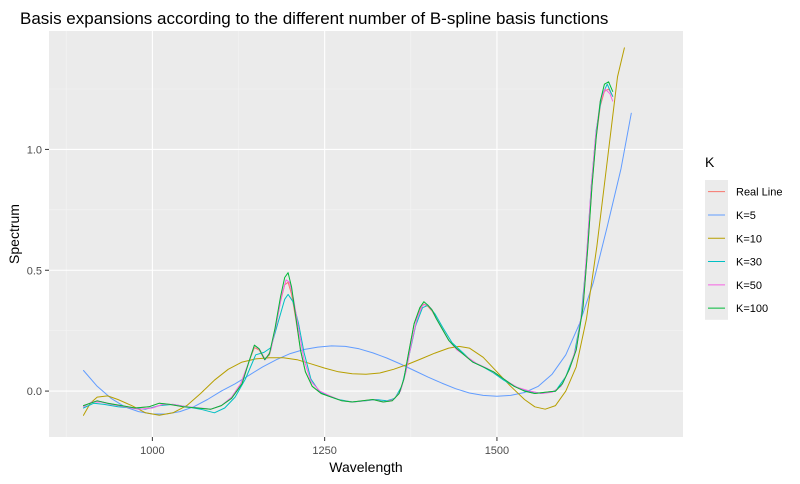  Describe the element at coordinates (365, 467) in the screenshot. I see `x-axis-title: Wavelength` at that location.